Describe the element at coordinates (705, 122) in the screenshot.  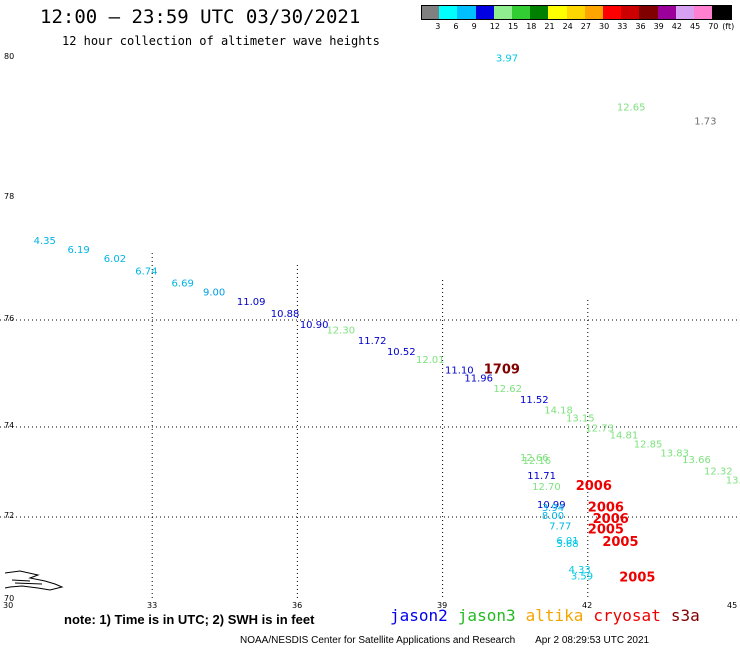
I see `wave-height-label: 1.73` at that location.